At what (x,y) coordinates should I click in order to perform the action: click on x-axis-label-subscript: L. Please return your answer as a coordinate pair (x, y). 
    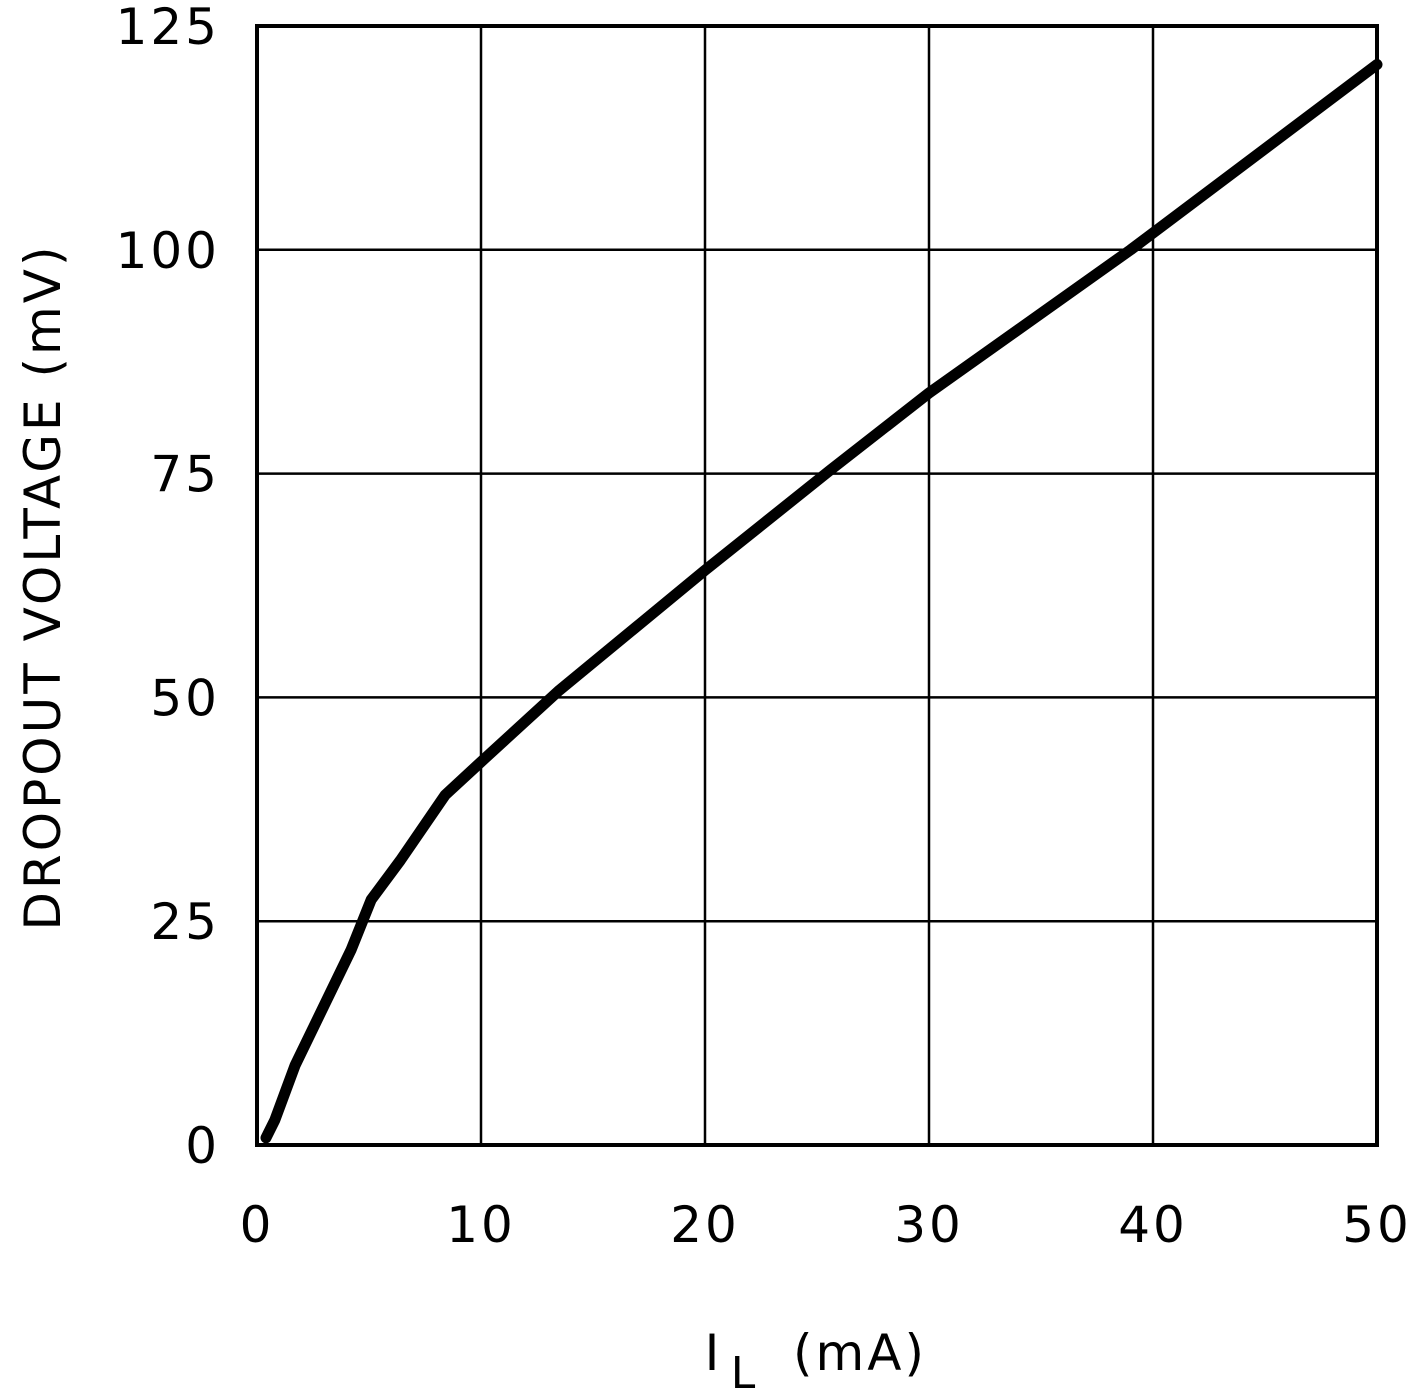
    Looking at the image, I should click on (743, 1369).